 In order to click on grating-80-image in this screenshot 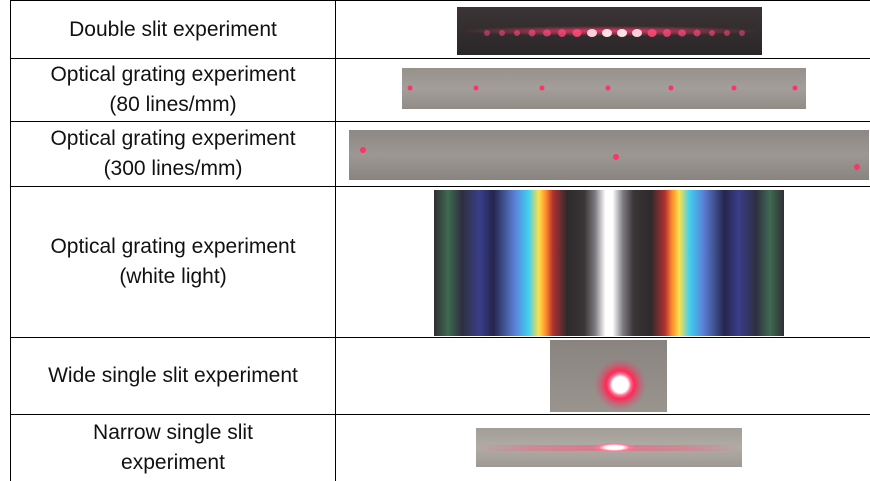, I will do `click(604, 88)`.